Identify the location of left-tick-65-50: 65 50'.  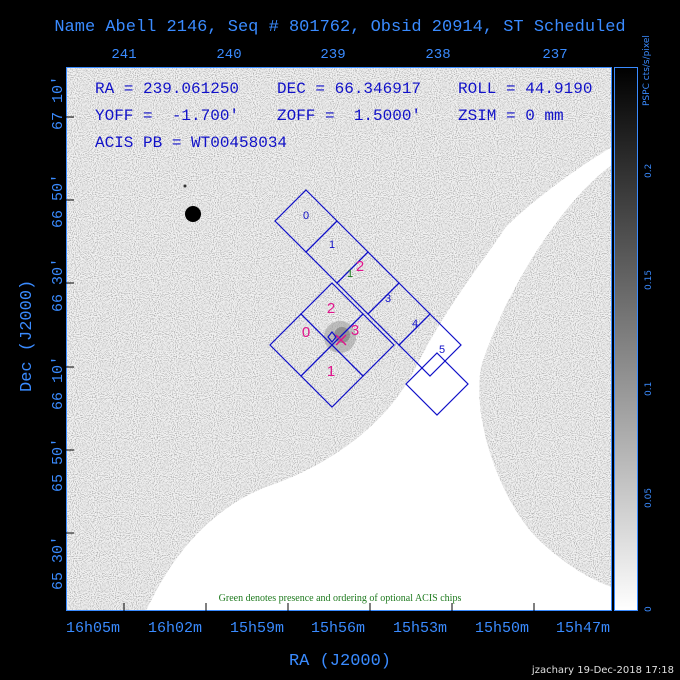
(58, 464).